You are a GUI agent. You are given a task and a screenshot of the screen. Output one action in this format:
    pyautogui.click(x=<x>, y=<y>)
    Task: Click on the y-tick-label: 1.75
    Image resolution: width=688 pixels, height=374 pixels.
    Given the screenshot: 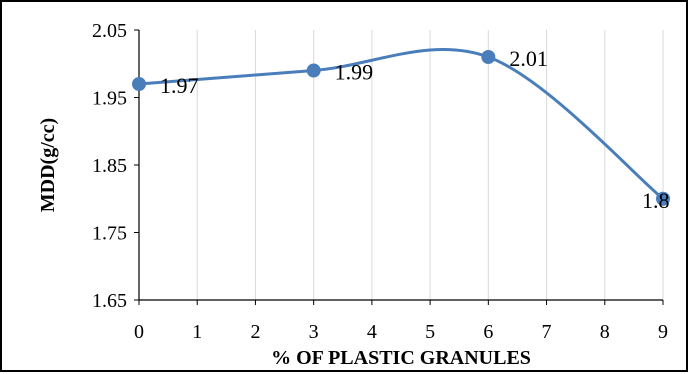 What is the action you would take?
    pyautogui.click(x=109, y=234)
    